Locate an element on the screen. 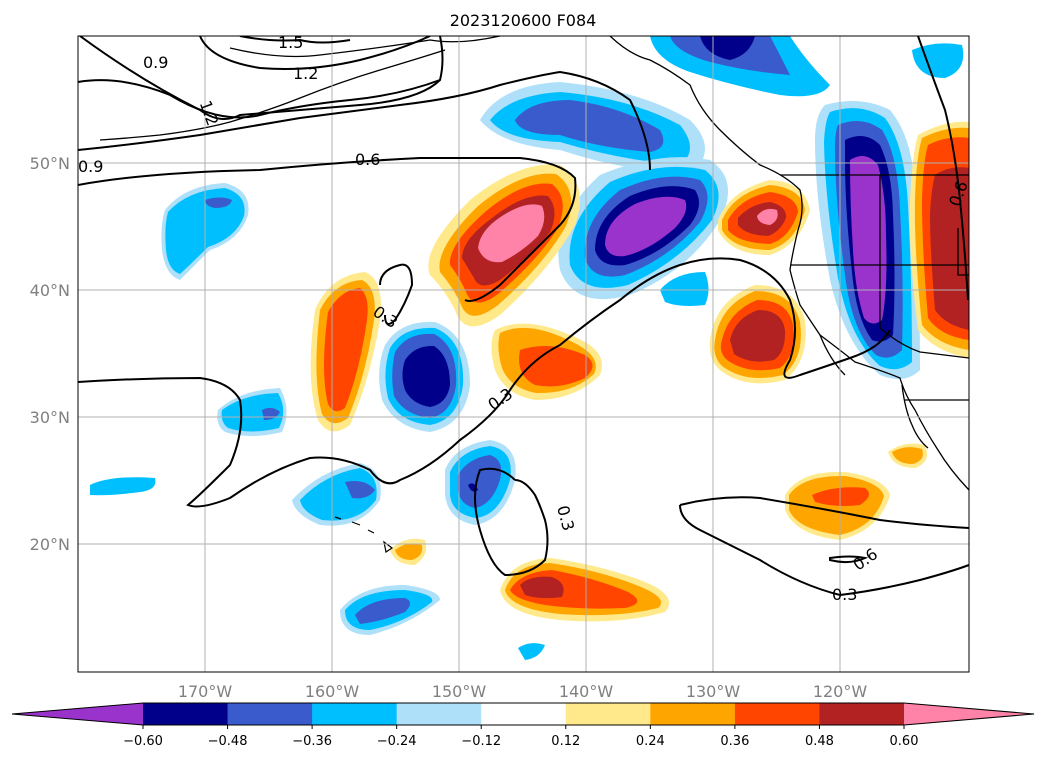 The image size is (1047, 765). anomaly-small-cyan-ne is located at coordinates (938, 60).